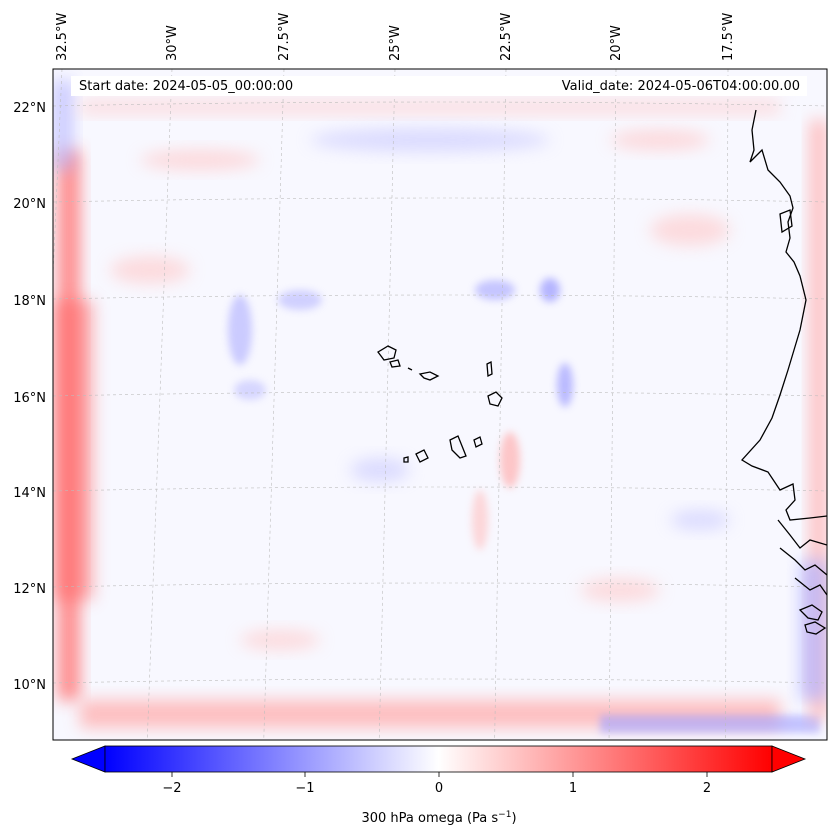 The image size is (837, 839). What do you see at coordinates (406, 459) in the screenshot?
I see `brava-island` at bounding box center [406, 459].